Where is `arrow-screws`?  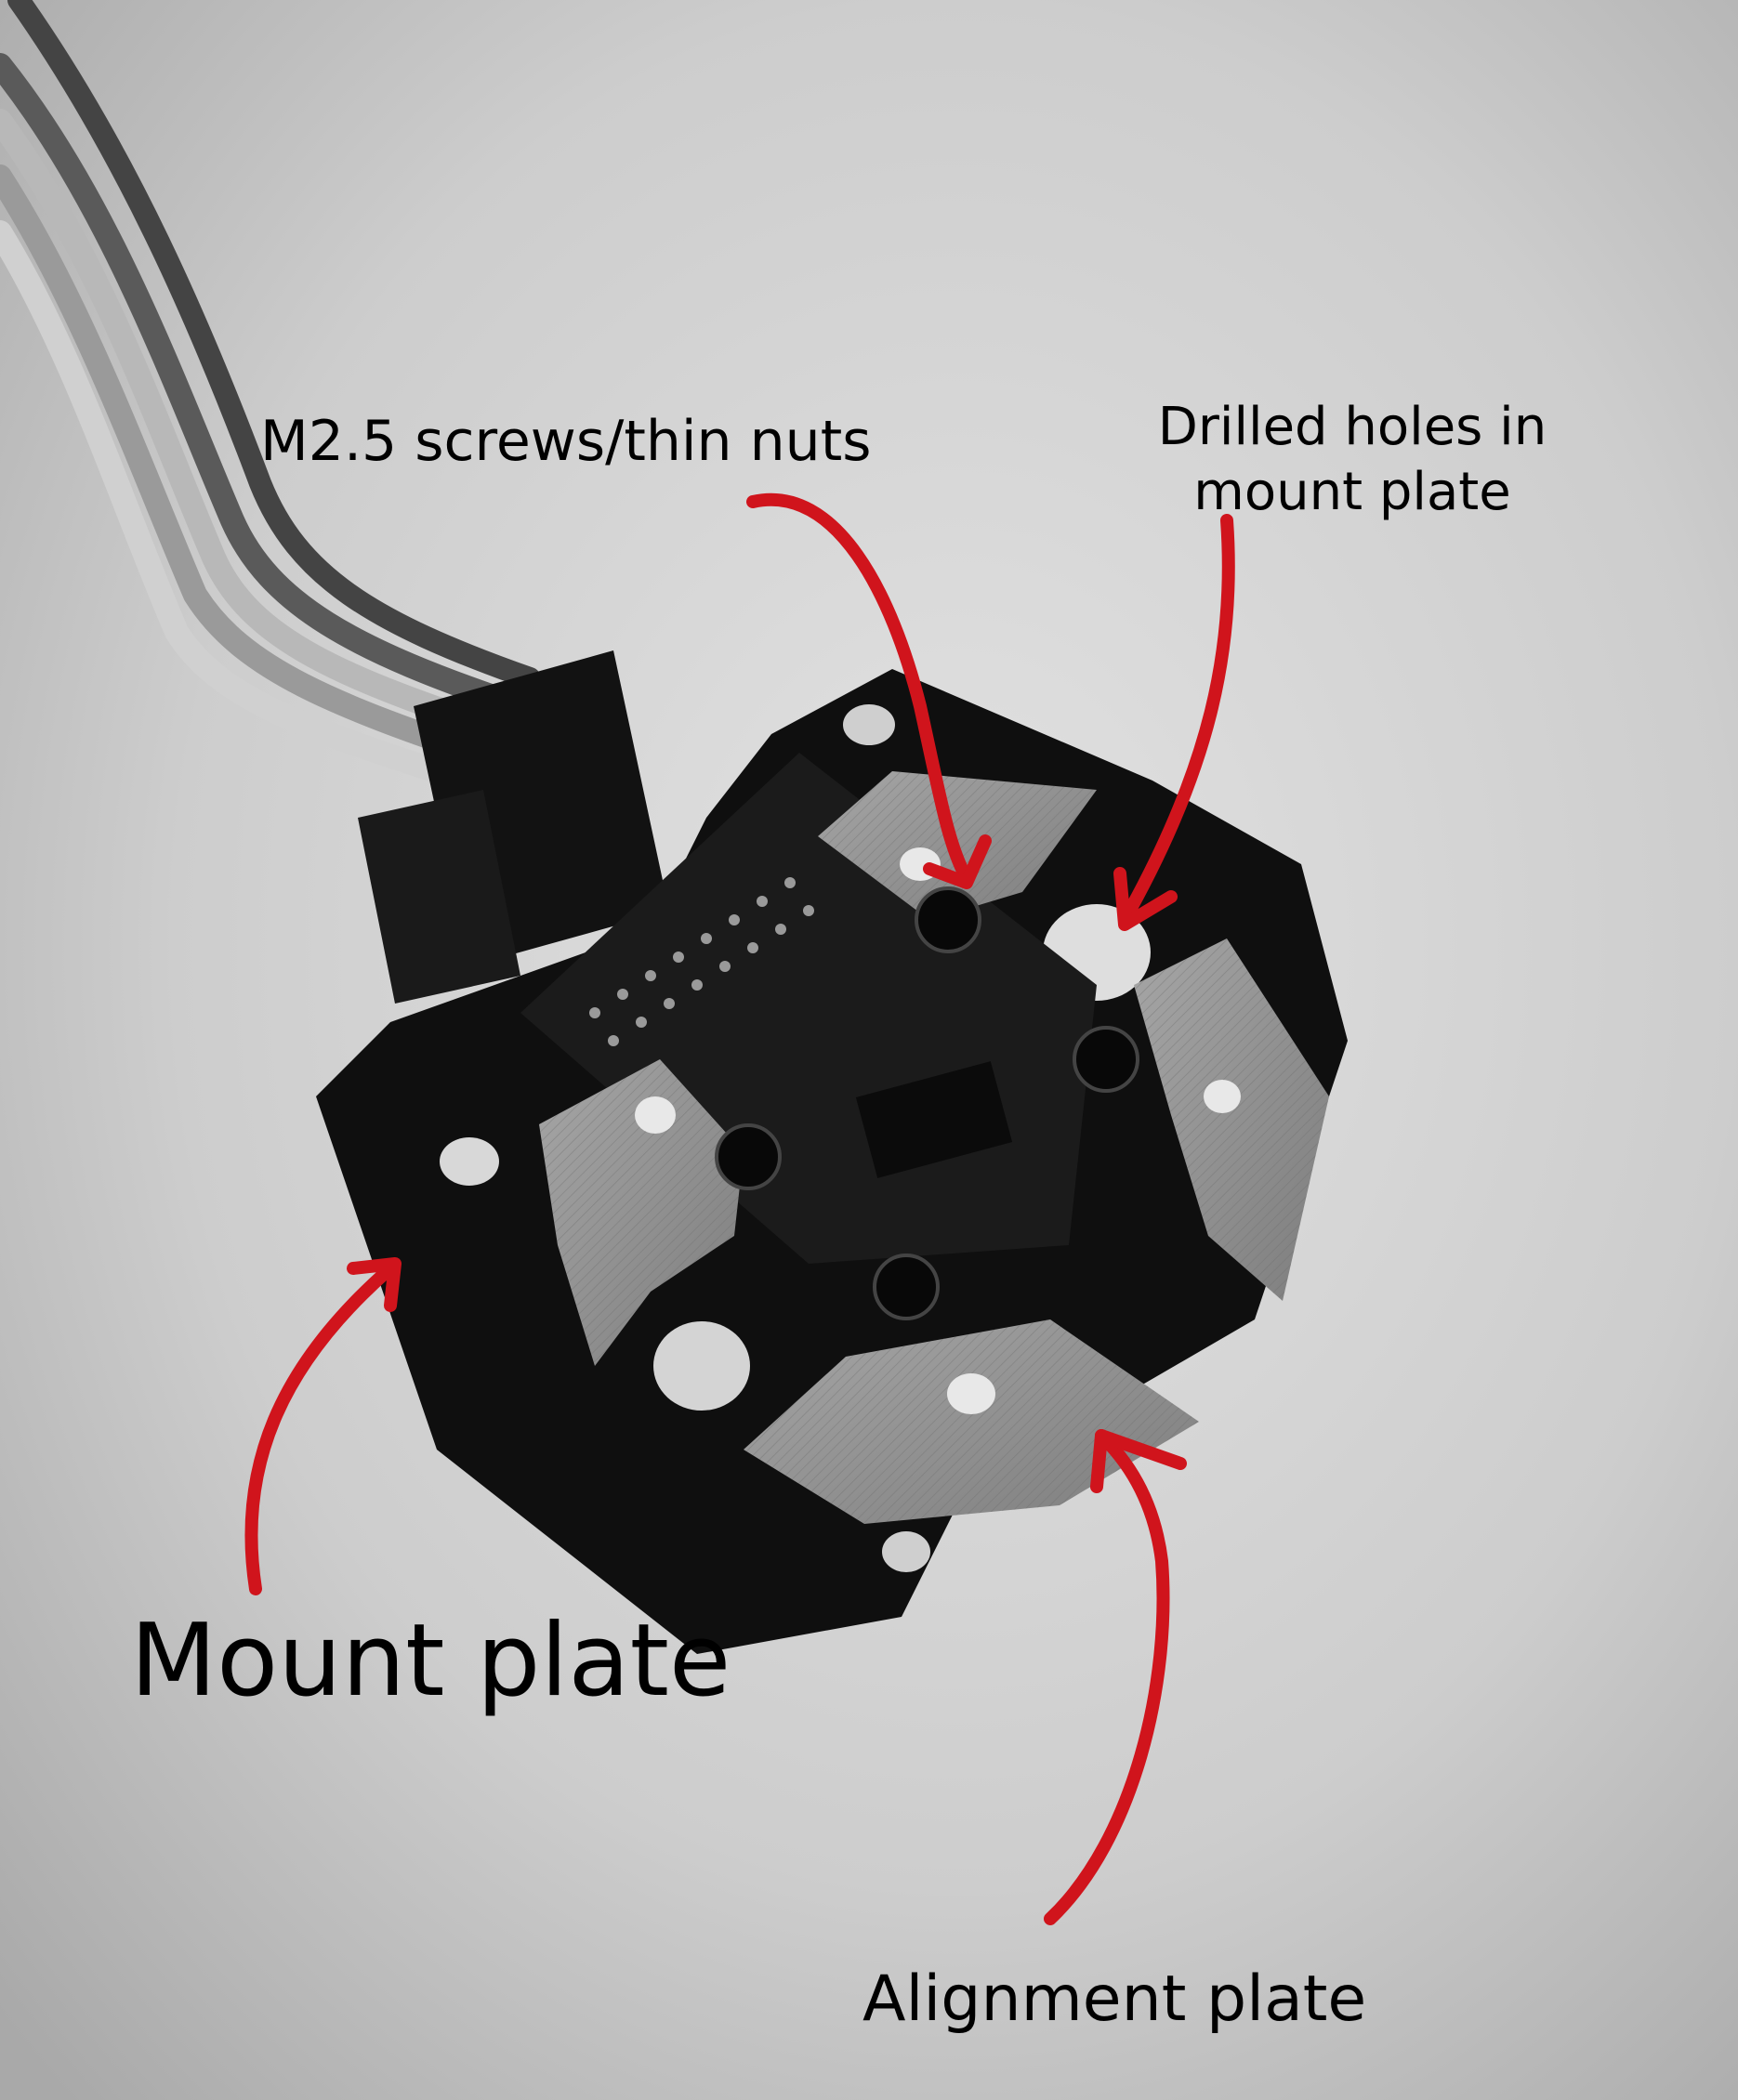
arrow-screws is located at coordinates (859, 688).